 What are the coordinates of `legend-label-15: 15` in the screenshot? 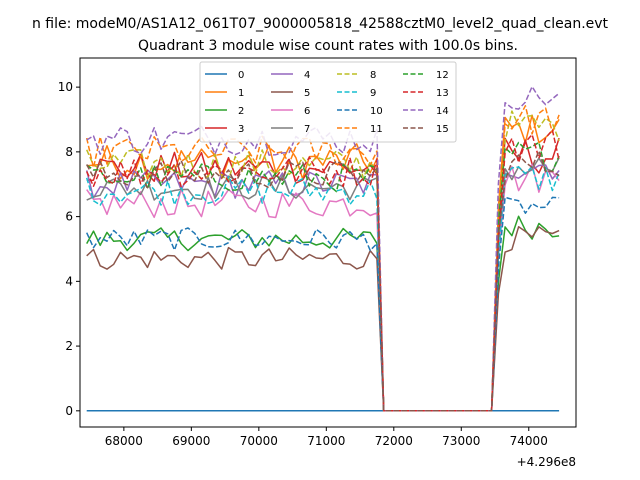 It's located at (442, 129).